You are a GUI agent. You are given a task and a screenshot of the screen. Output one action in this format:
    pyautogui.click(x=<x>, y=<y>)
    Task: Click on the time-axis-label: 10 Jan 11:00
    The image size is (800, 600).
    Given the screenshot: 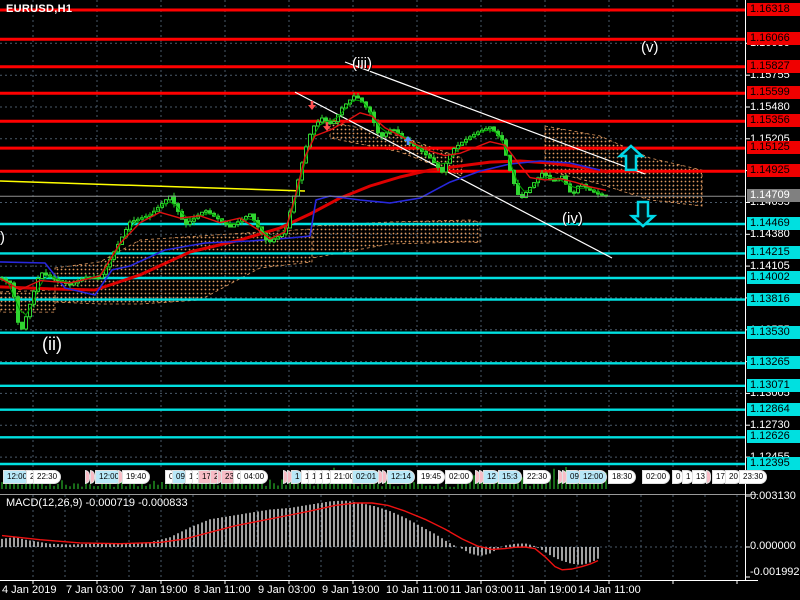 What is the action you would take?
    pyautogui.click(x=417, y=590)
    